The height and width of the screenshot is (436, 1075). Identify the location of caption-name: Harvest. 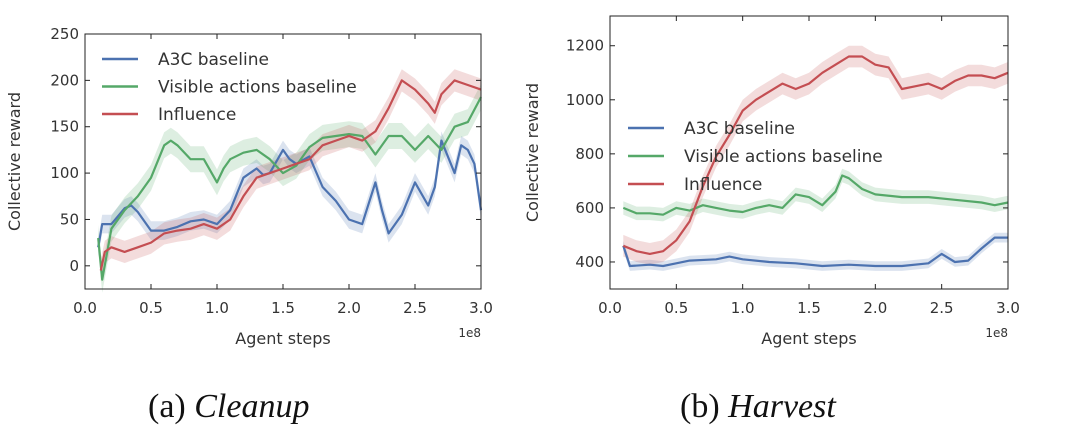
(782, 406).